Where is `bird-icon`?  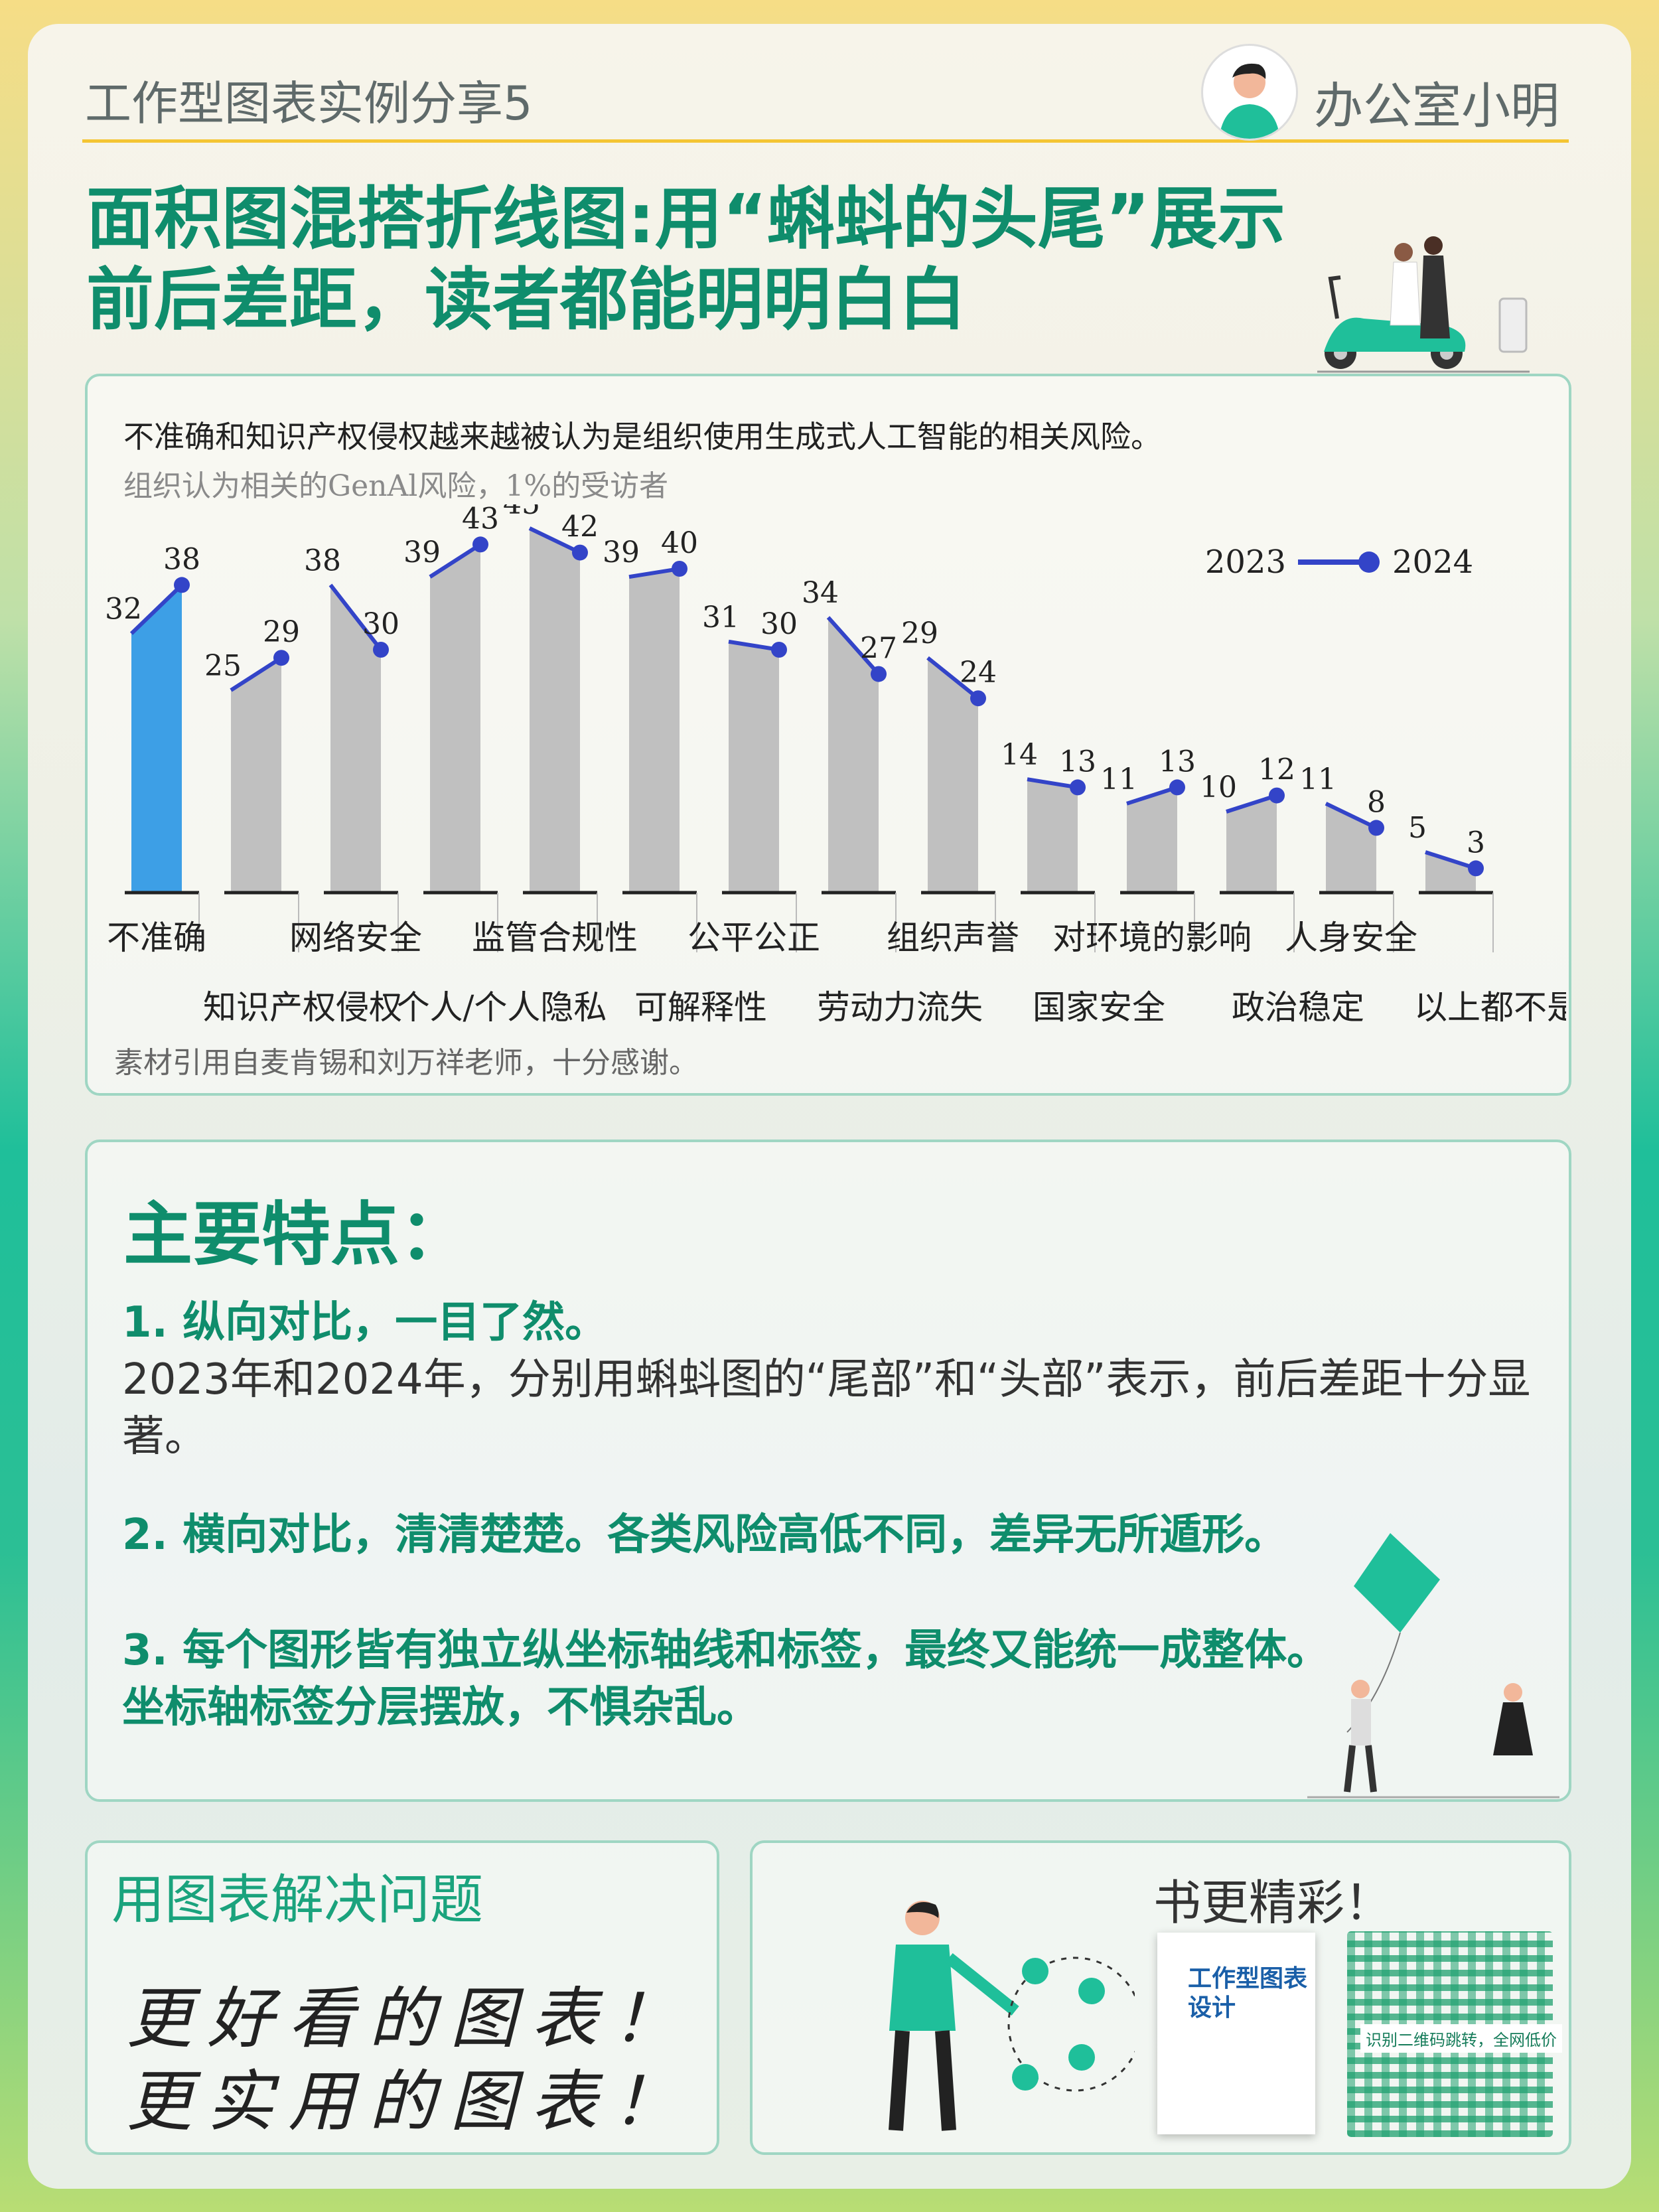
bird-icon is located at coordinates (1091, 1991).